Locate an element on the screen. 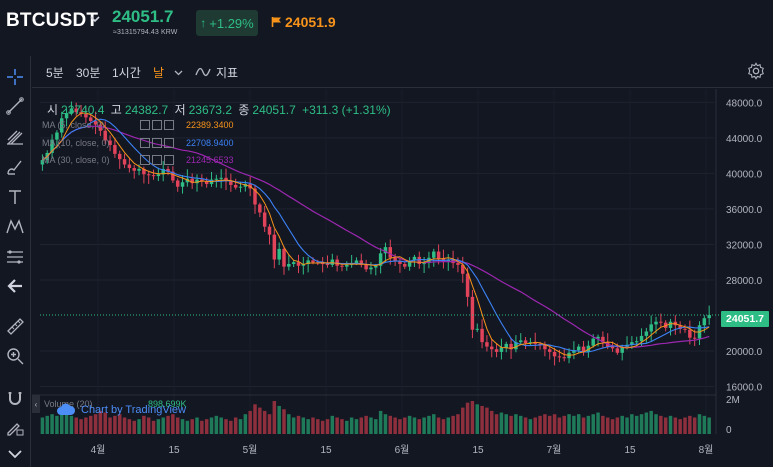  timeframe-day: 날 is located at coordinates (159, 73).